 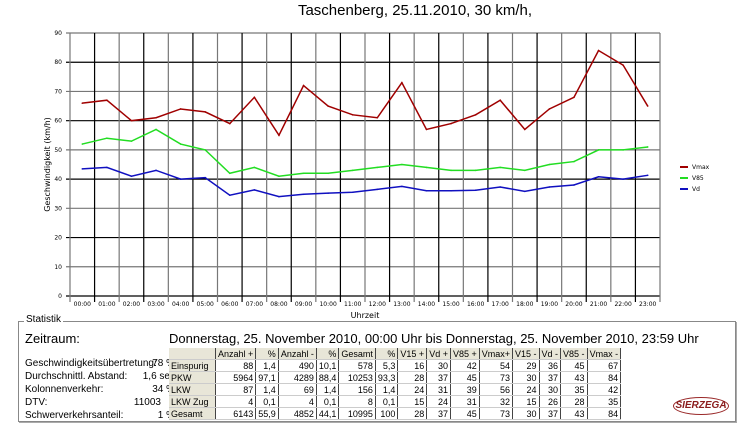 I want to click on table-cell: 67, so click(x=604, y=365).